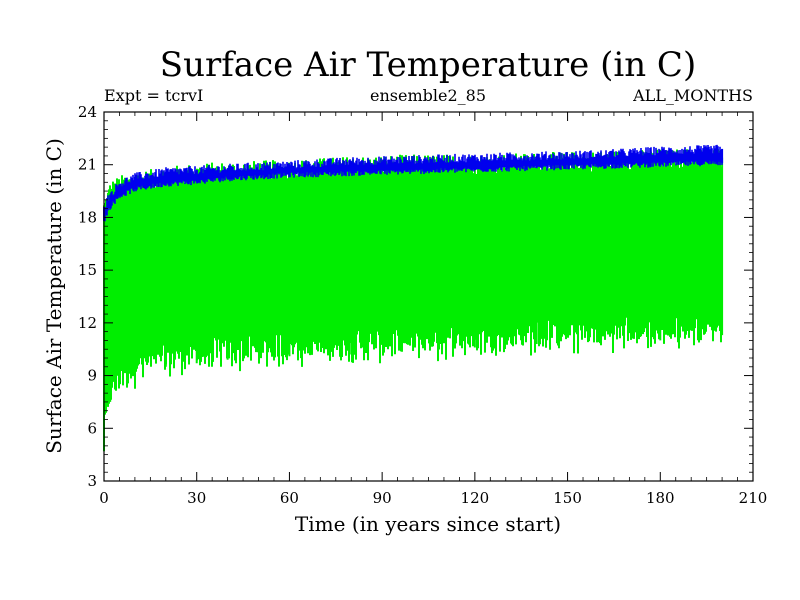 Image resolution: width=800 pixels, height=600 pixels. I want to click on y-tick-label: 3, so click(92, 481).